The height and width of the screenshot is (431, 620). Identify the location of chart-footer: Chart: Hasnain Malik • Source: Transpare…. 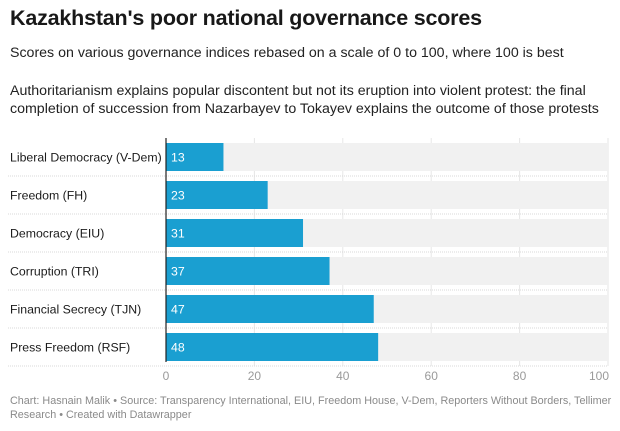
(311, 408).